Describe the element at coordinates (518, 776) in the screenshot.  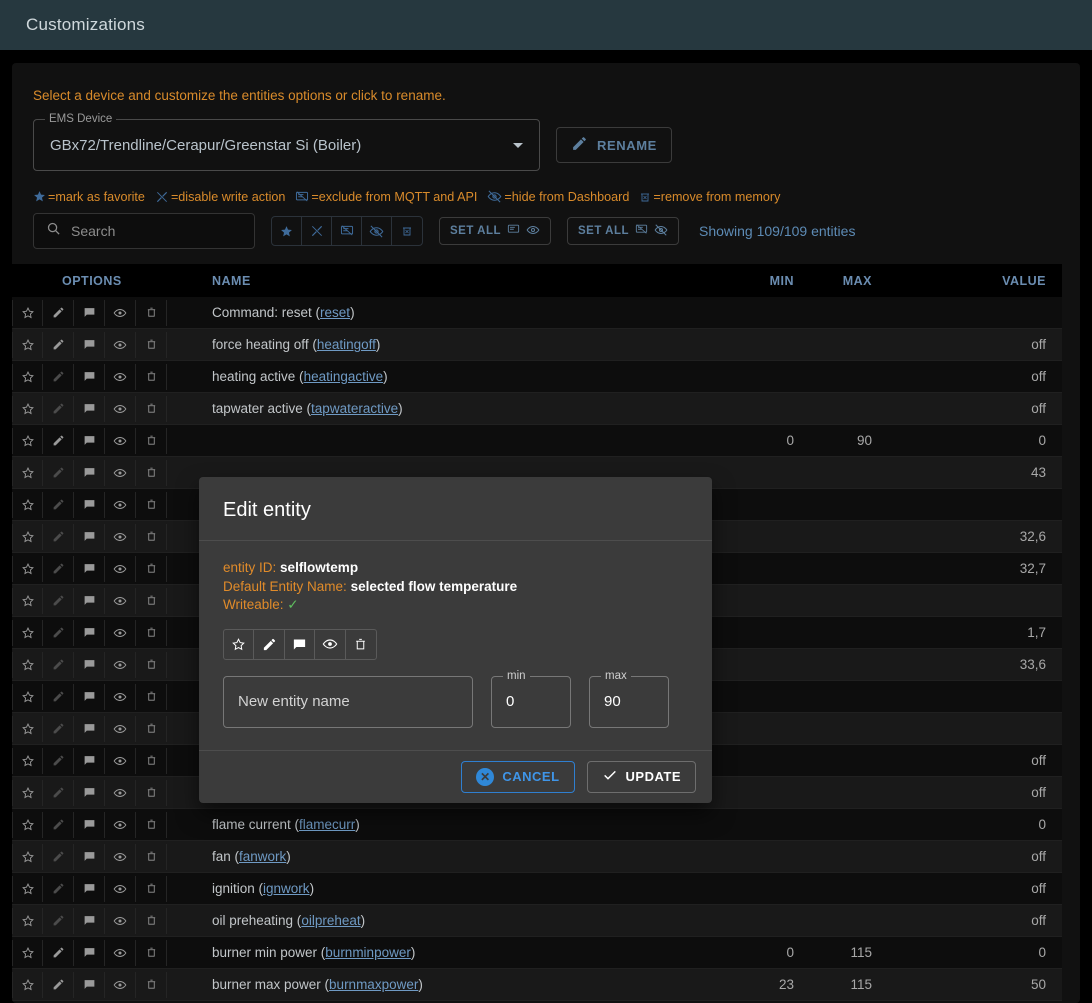
I see `cancel-button: ✕ CANCEL` at that location.